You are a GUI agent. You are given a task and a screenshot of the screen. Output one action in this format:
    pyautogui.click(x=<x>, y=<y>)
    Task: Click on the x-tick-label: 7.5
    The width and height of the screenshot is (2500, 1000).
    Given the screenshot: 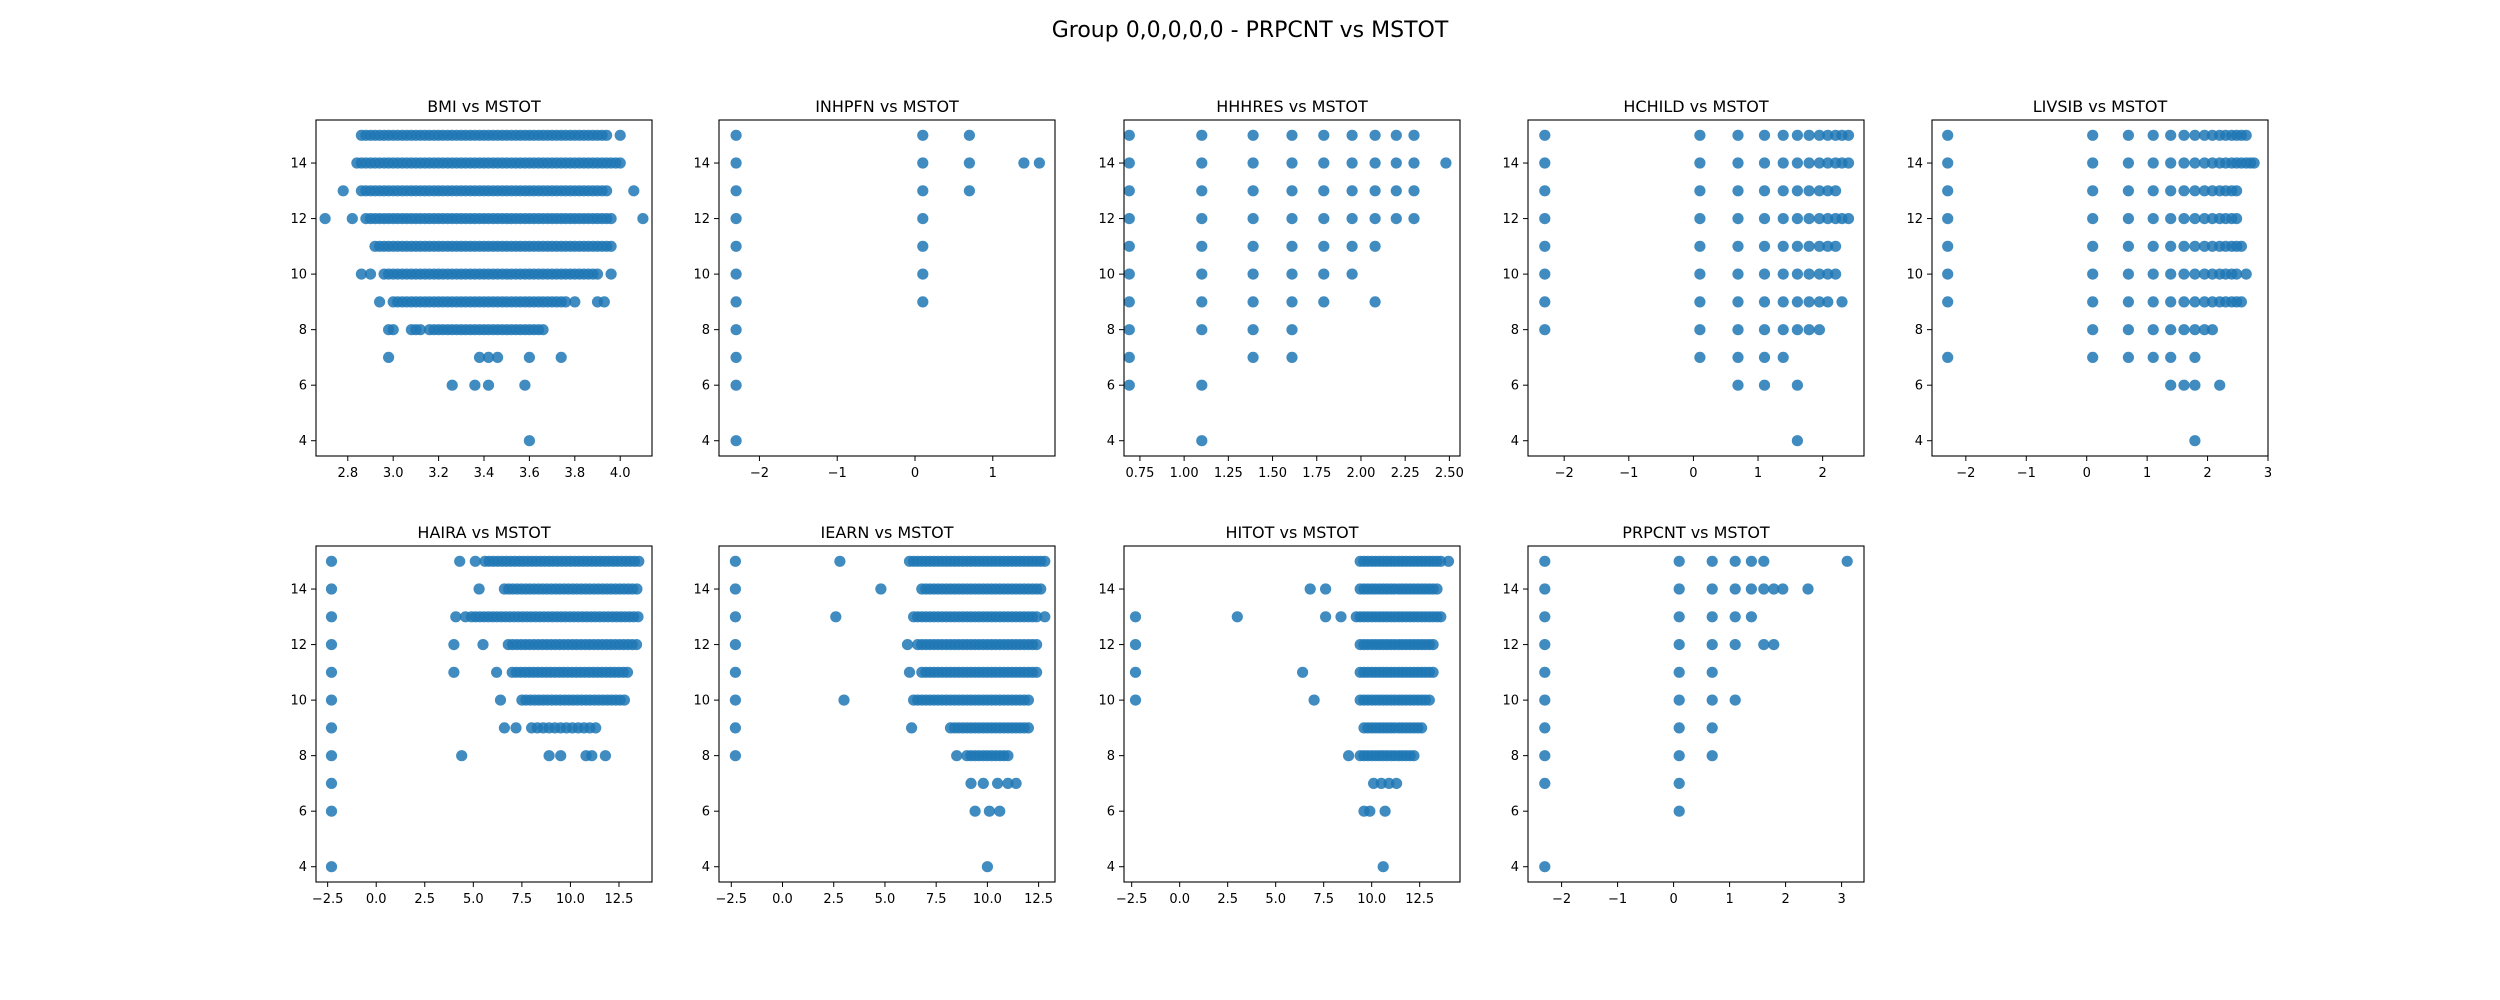 What is the action you would take?
    pyautogui.click(x=936, y=899)
    